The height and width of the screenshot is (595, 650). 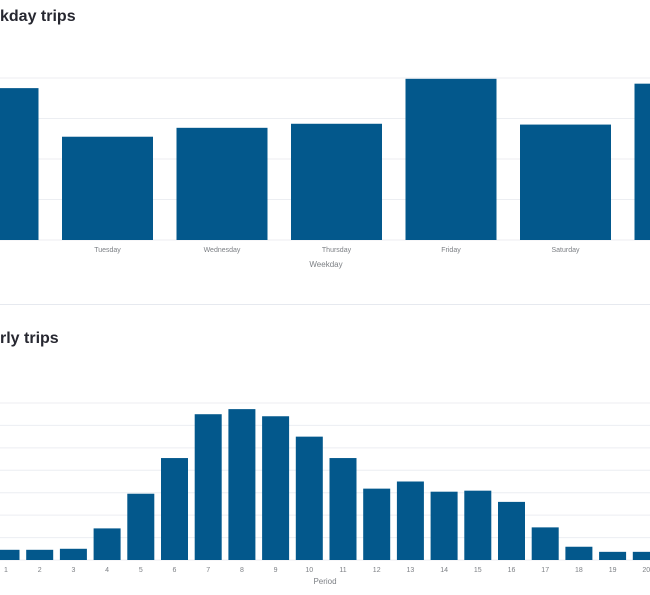 What do you see at coordinates (242, 570) in the screenshot?
I see `hourly-tick-label: 8` at bounding box center [242, 570].